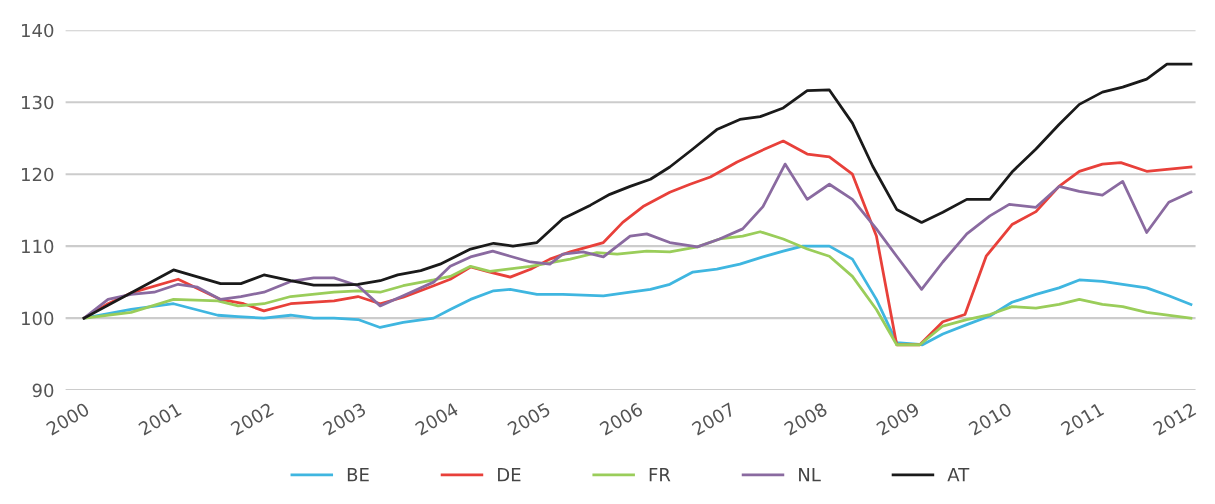 Image resolution: width=1215 pixels, height=504 pixels. I want to click on y-tick-label: 100, so click(38, 318).